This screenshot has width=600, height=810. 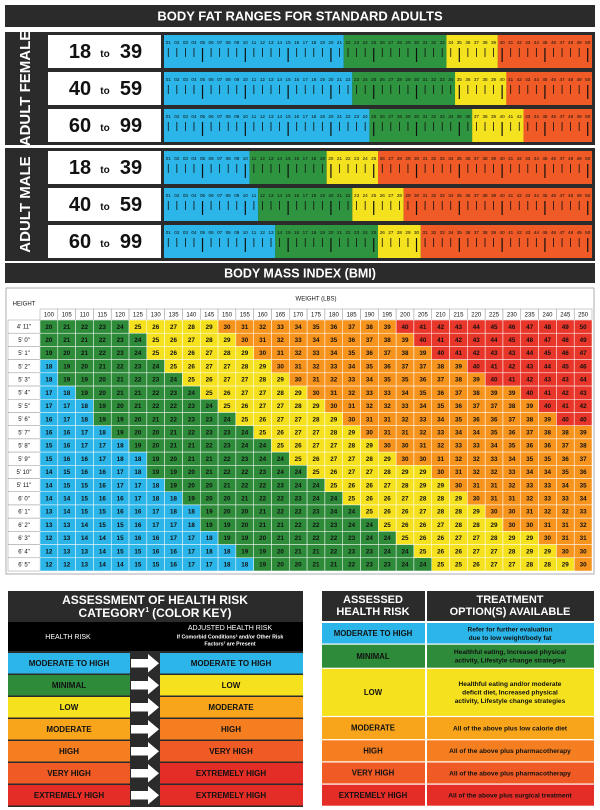 I want to click on scale-label: 07, so click(x=220, y=42).